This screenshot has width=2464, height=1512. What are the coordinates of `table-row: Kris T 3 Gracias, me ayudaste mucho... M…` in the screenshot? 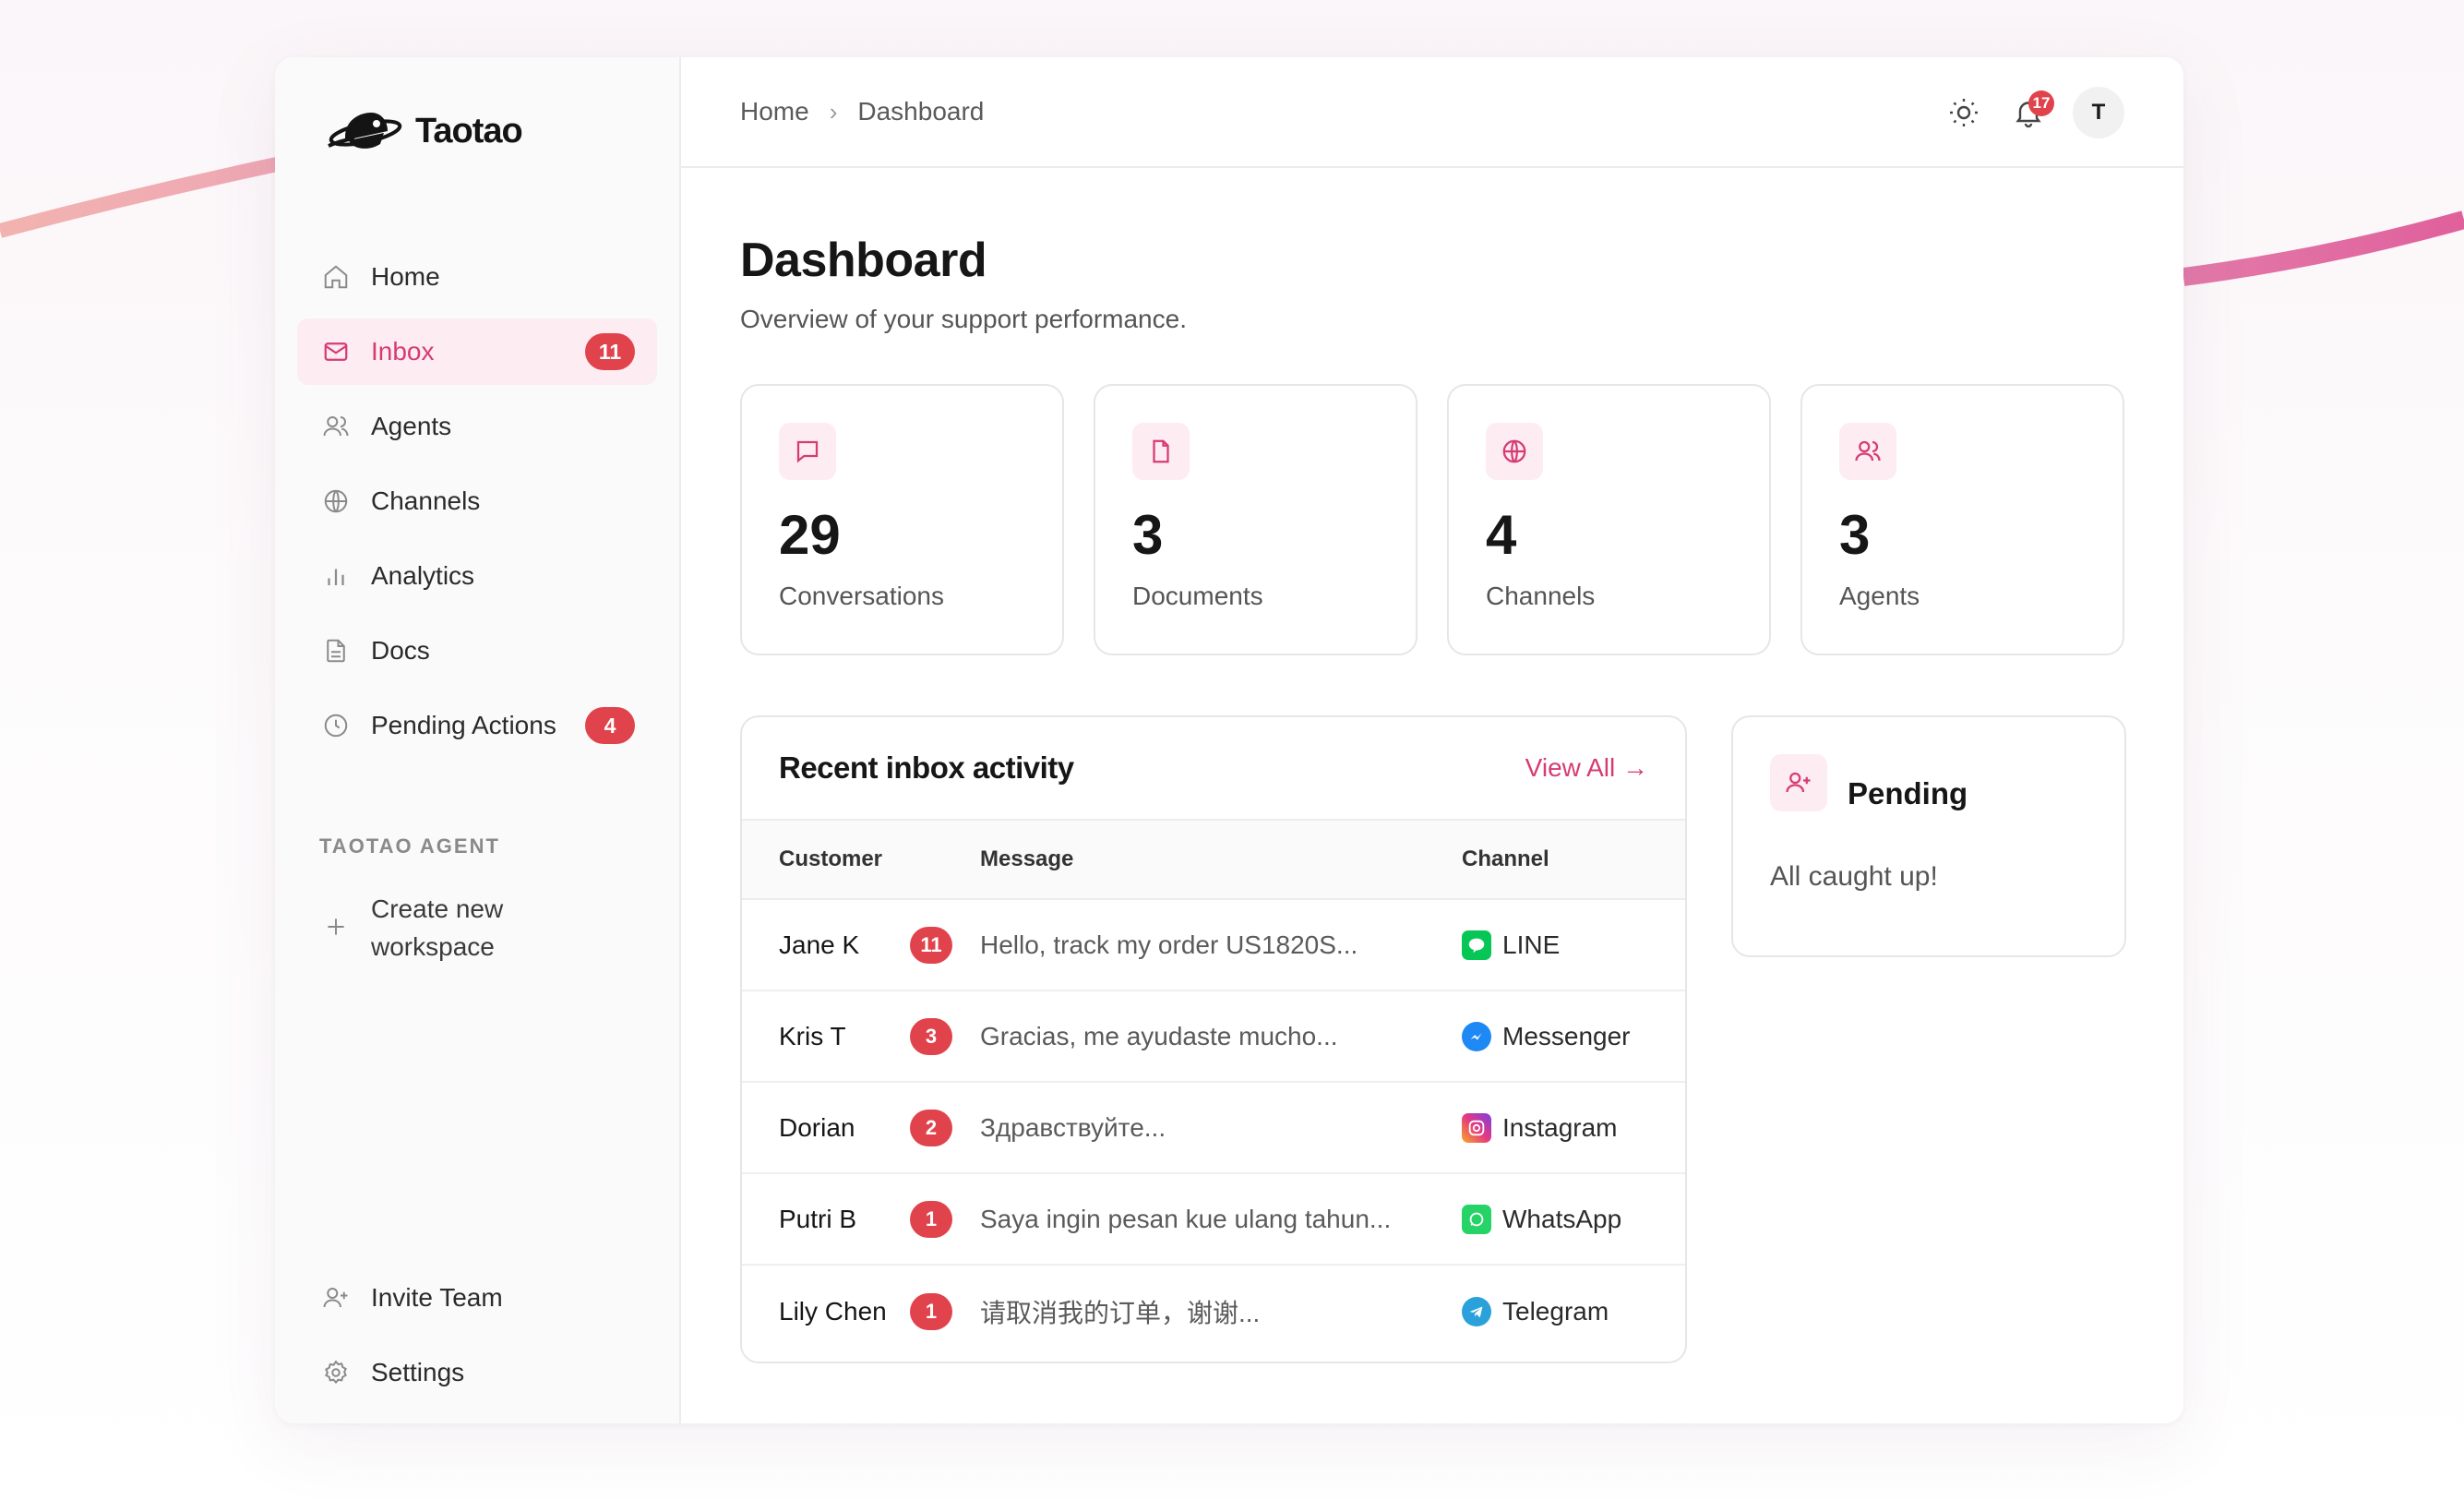 It's located at (1213, 1037).